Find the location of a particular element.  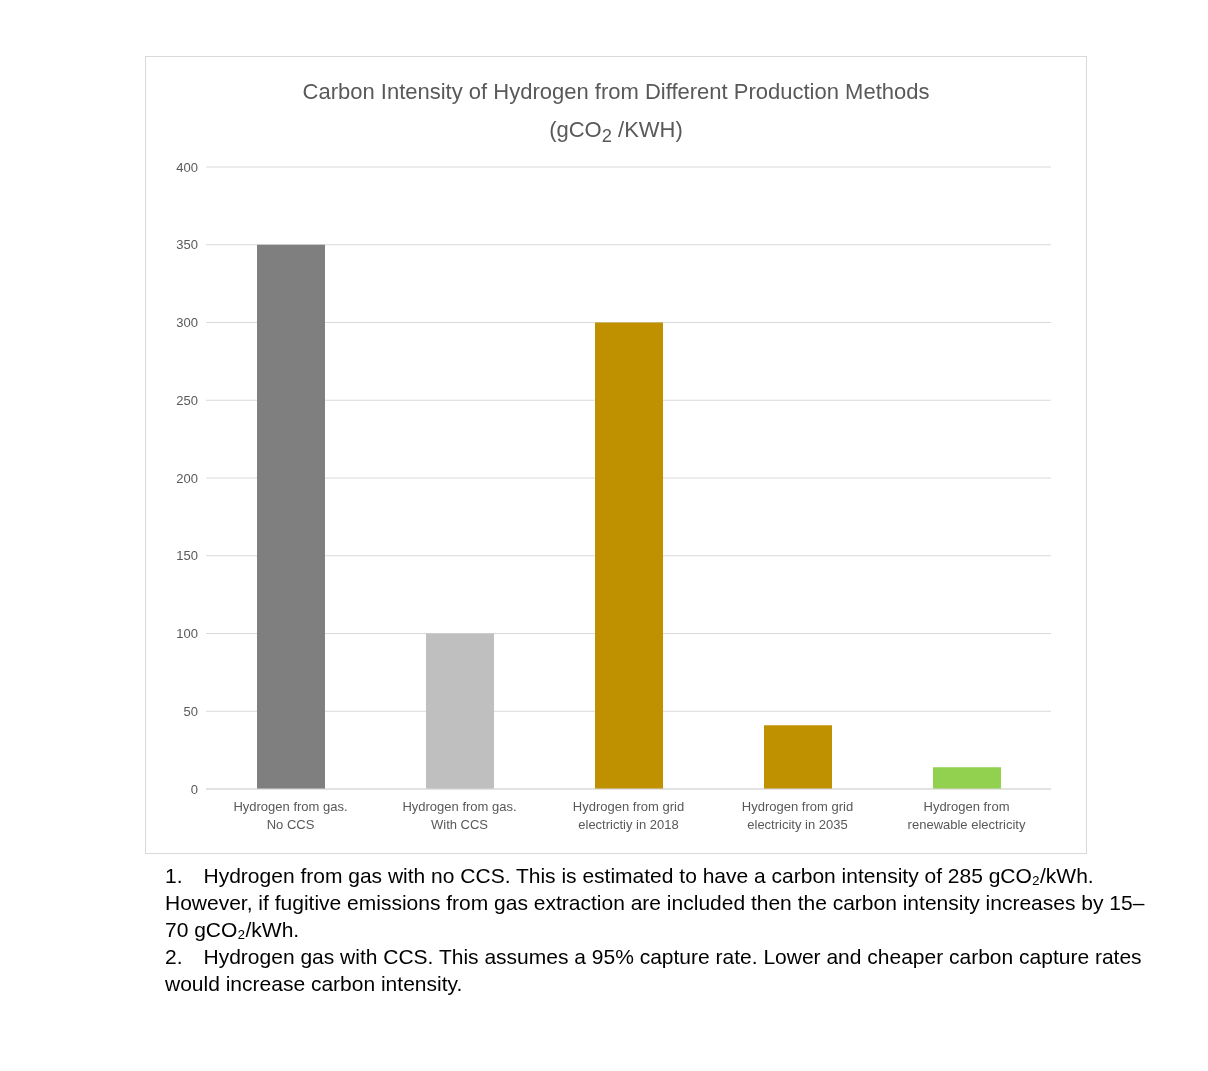

y-tick-label: 250 is located at coordinates (187, 401).